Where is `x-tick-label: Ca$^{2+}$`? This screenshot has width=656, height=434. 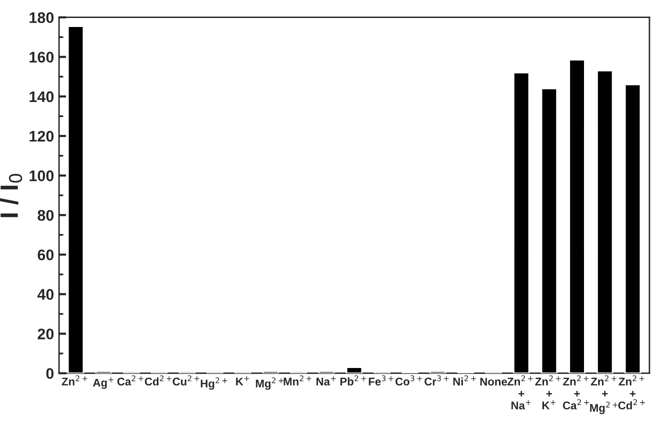
x-tick-label: Ca$^{2+}$ is located at coordinates (130, 380).